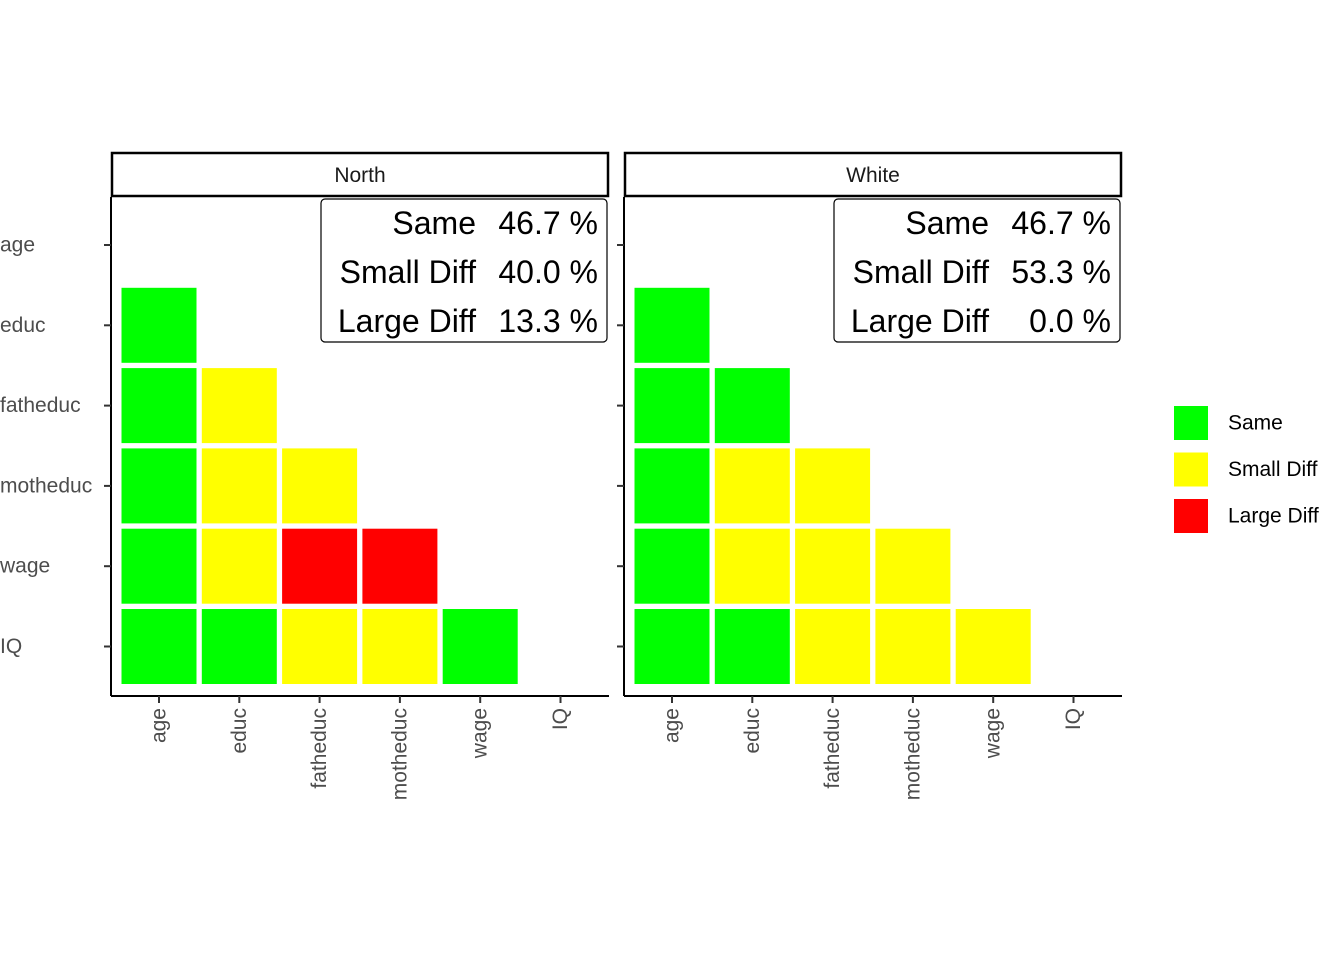 This screenshot has width=1344, height=960. I want to click on y-tick-label-age: age, so click(17, 245).